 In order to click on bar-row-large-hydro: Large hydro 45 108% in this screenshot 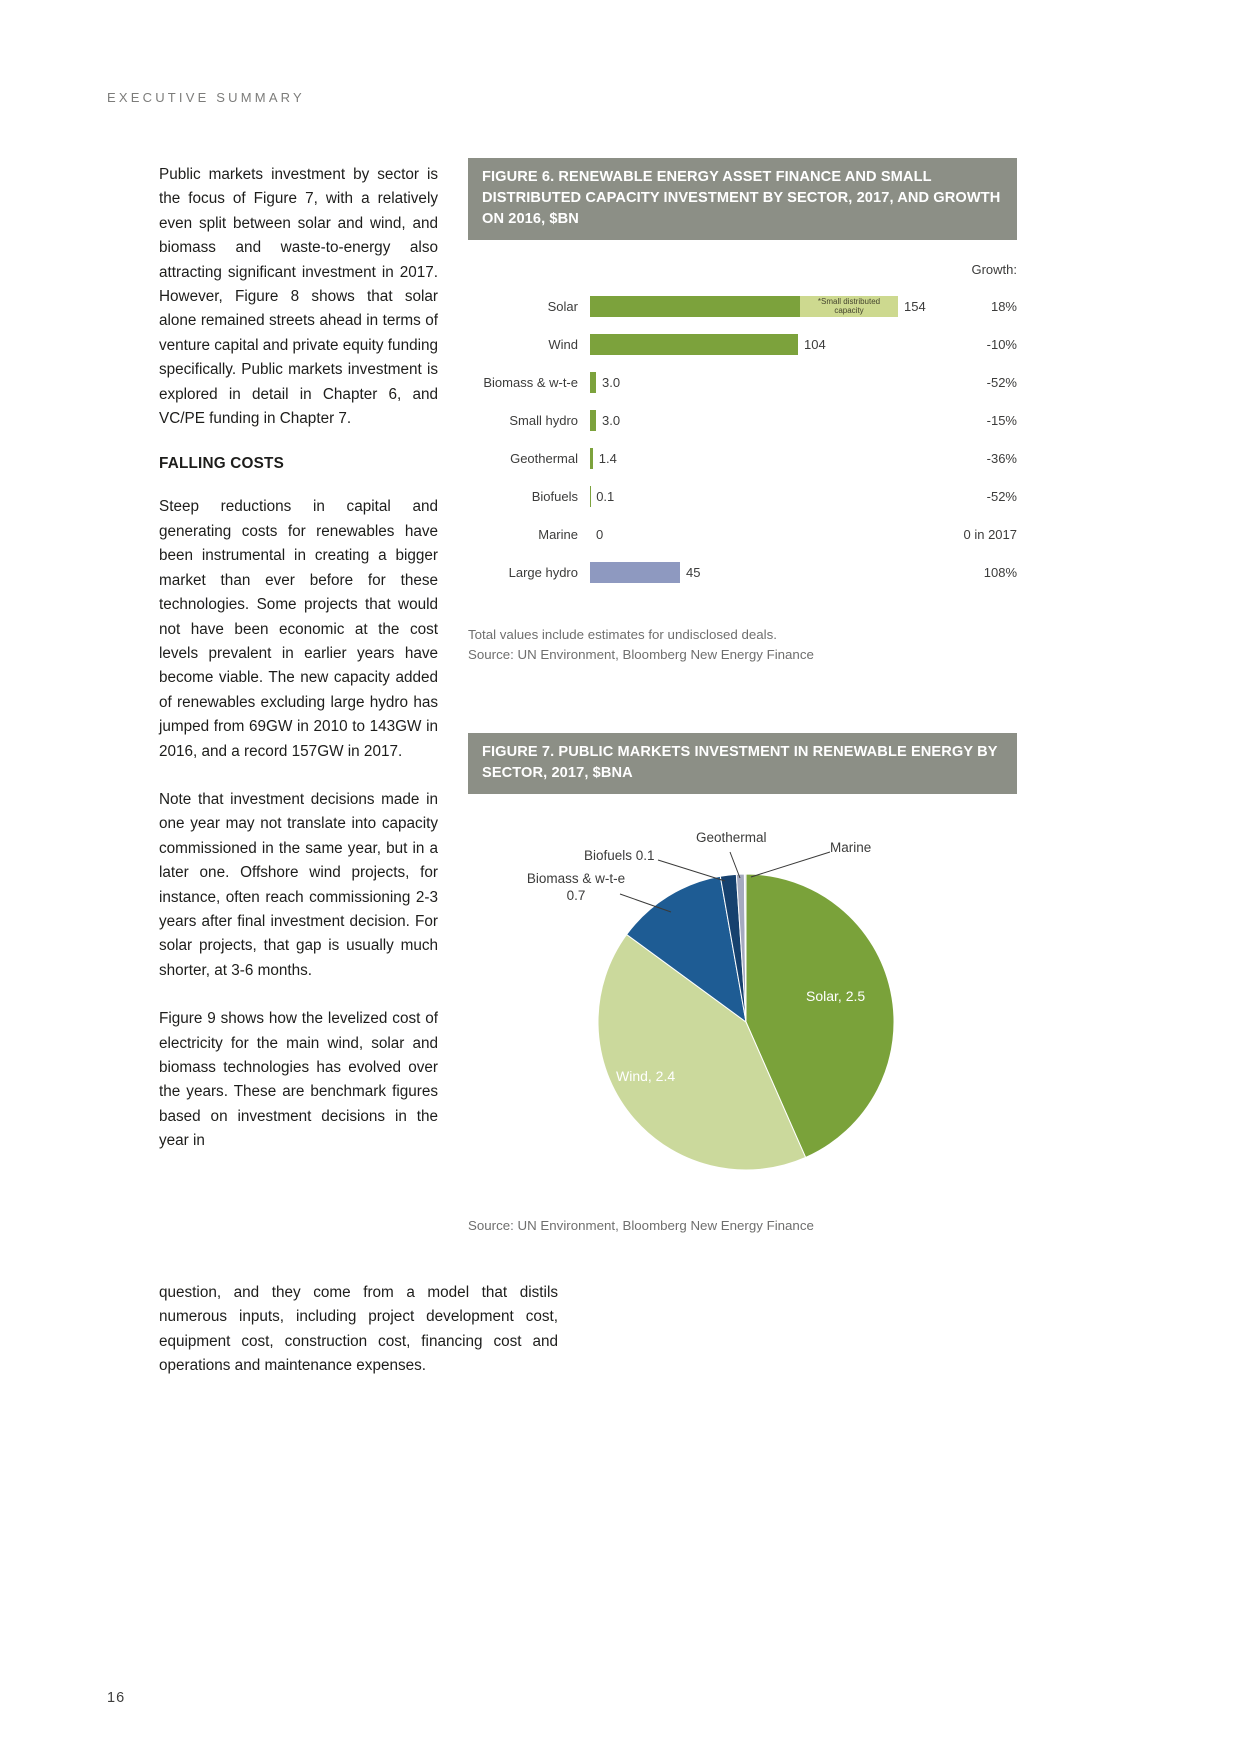, I will do `click(742, 572)`.